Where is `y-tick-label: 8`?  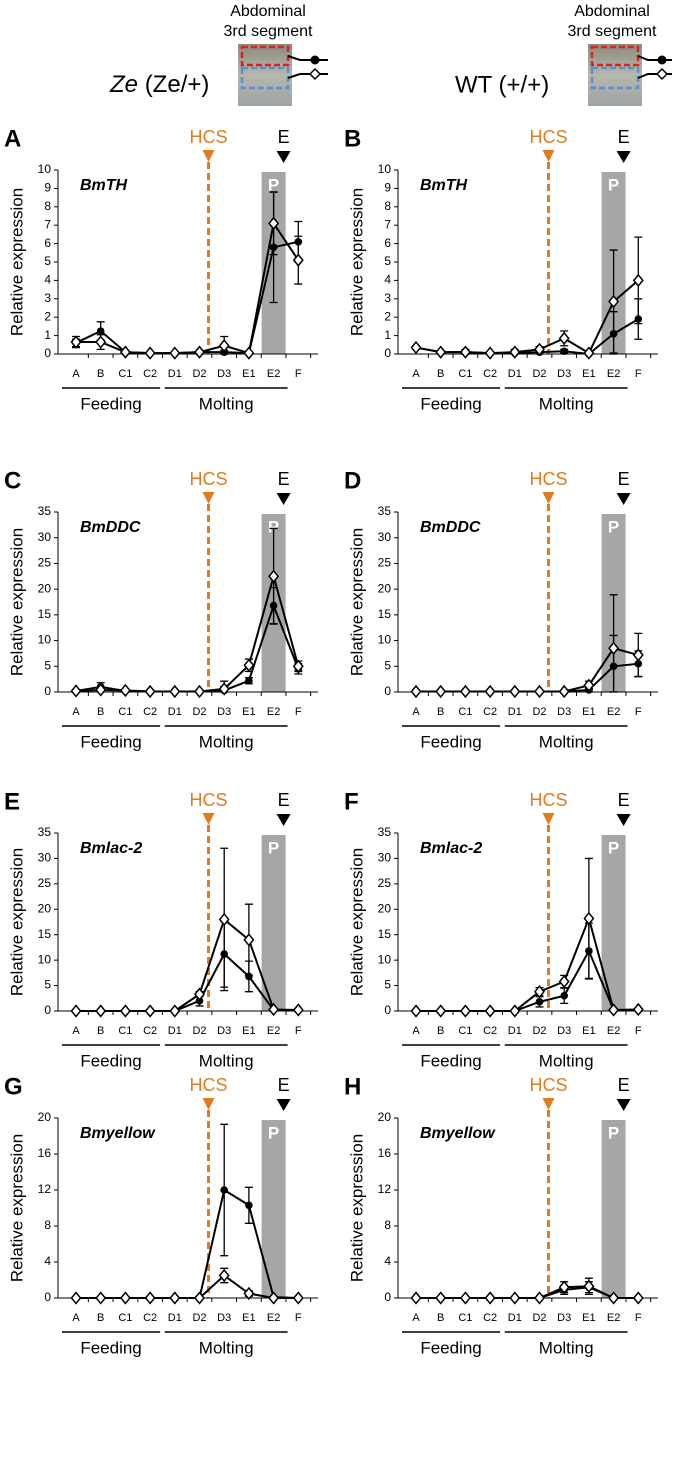
y-tick-label: 8 is located at coordinates (387, 1225).